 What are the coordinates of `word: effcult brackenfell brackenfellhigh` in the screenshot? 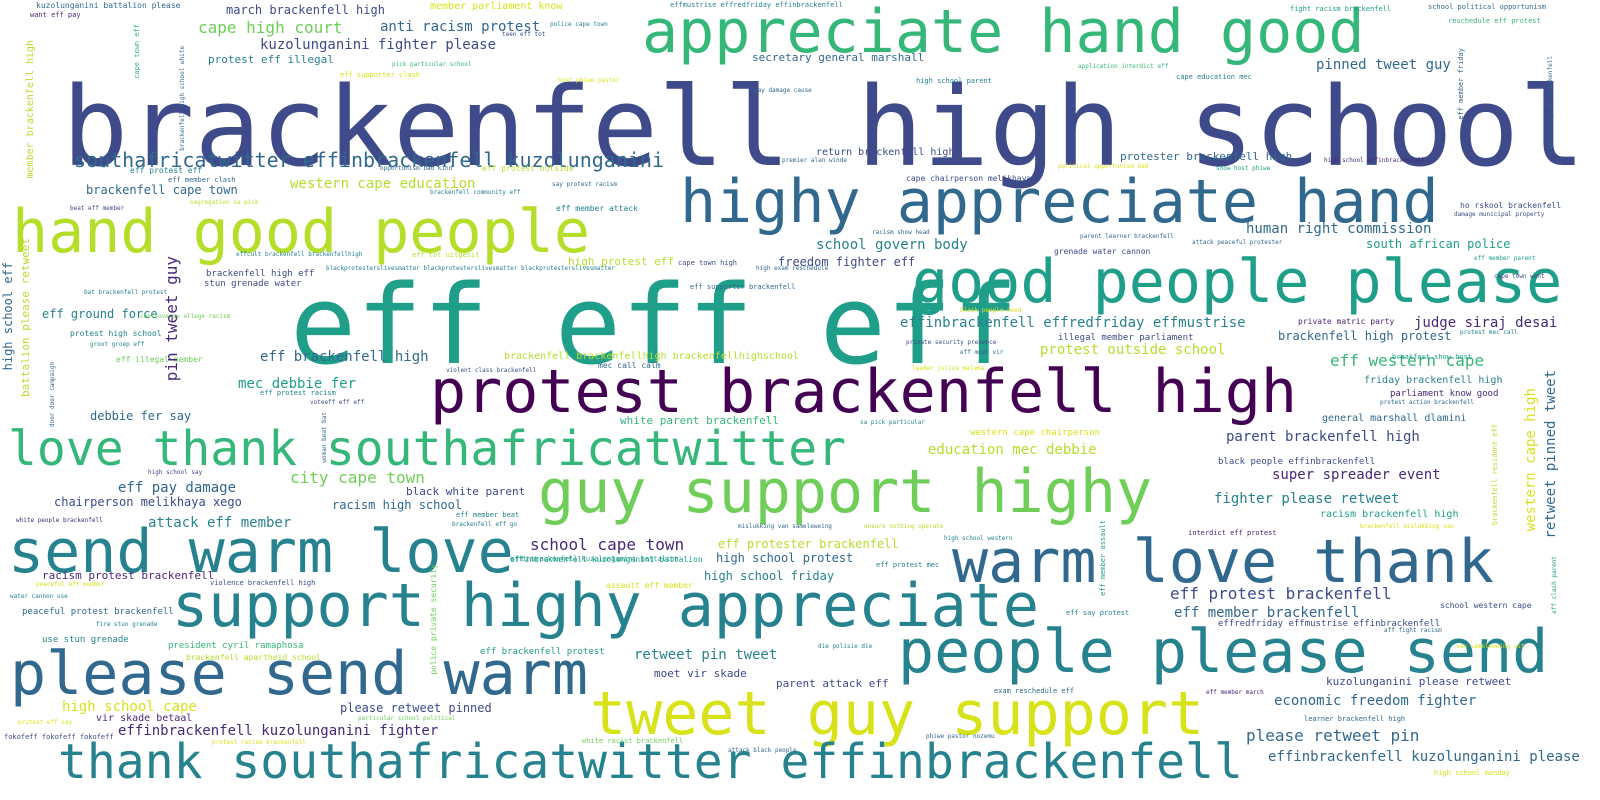 It's located at (299, 254).